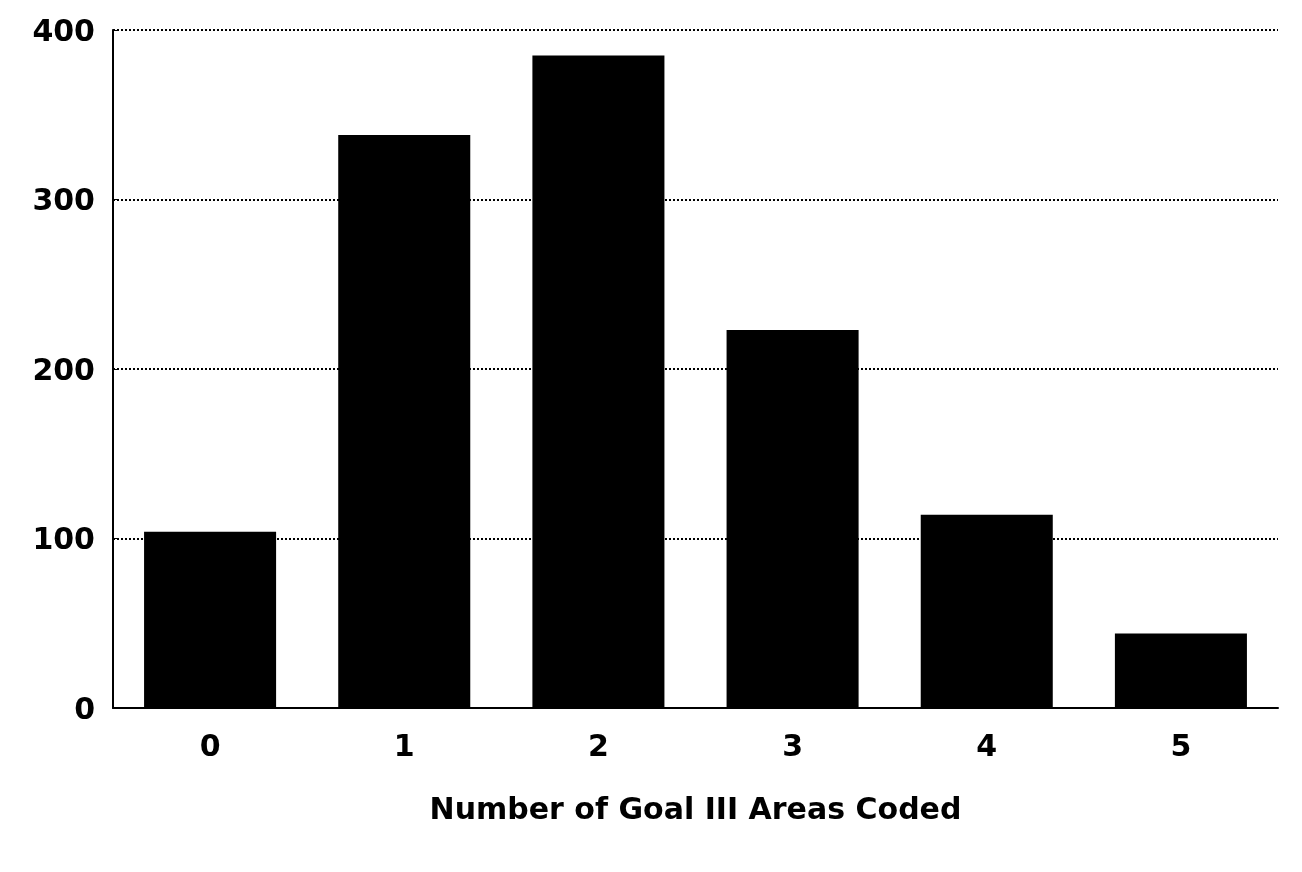 Image resolution: width=1302 pixels, height=872 pixels. What do you see at coordinates (63, 369) in the screenshot?
I see `y-tick-label: 200` at bounding box center [63, 369].